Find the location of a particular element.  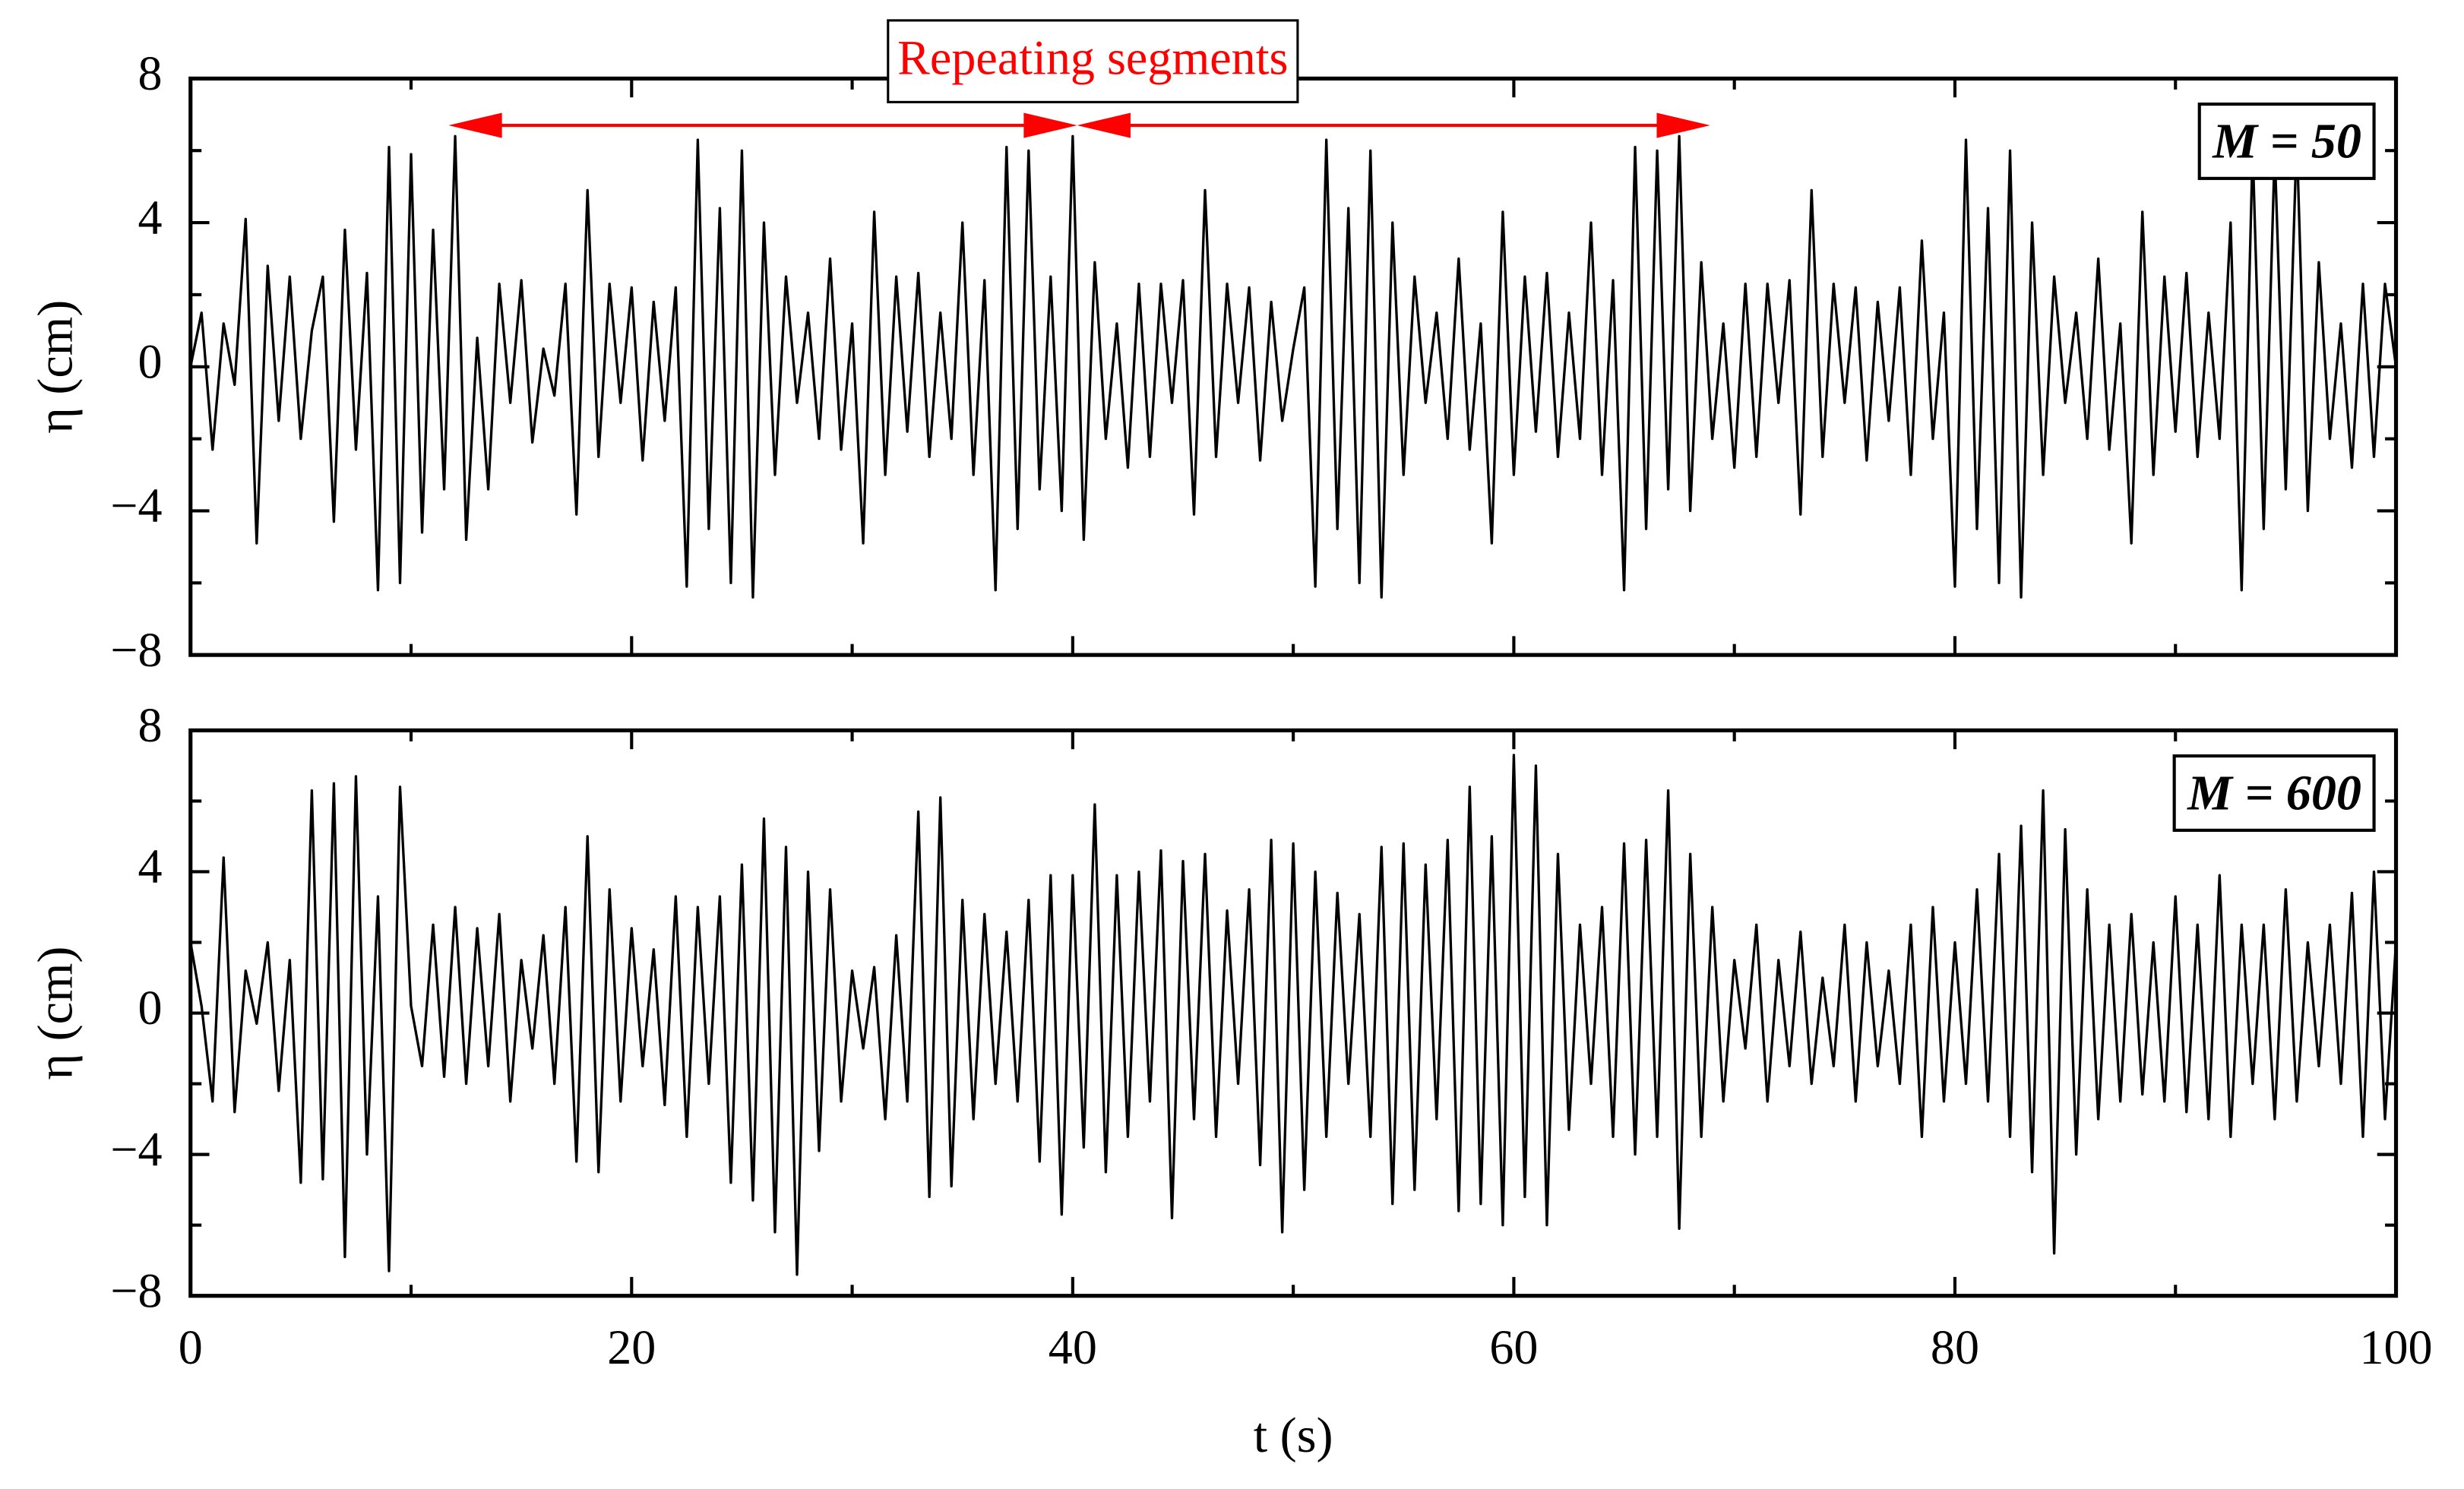

annotation: M = 50 is located at coordinates (2286, 141).